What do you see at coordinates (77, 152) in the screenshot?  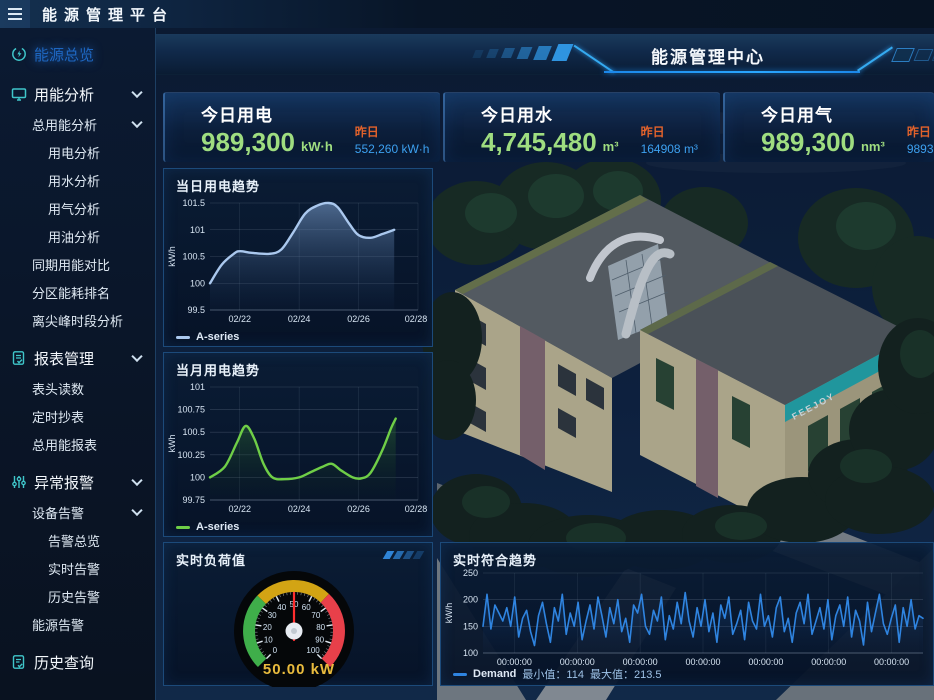 I see `sidebar-item-electricity-analysis: 用电分析` at bounding box center [77, 152].